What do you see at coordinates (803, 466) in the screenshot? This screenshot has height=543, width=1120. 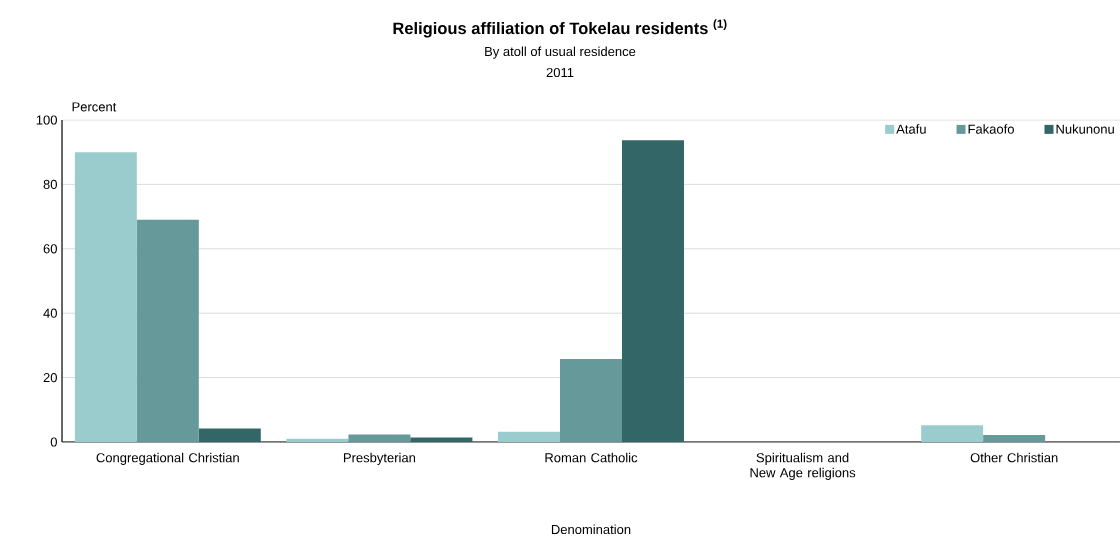 I see `x-tick-label: Spiritualism and New Age religions` at bounding box center [803, 466].